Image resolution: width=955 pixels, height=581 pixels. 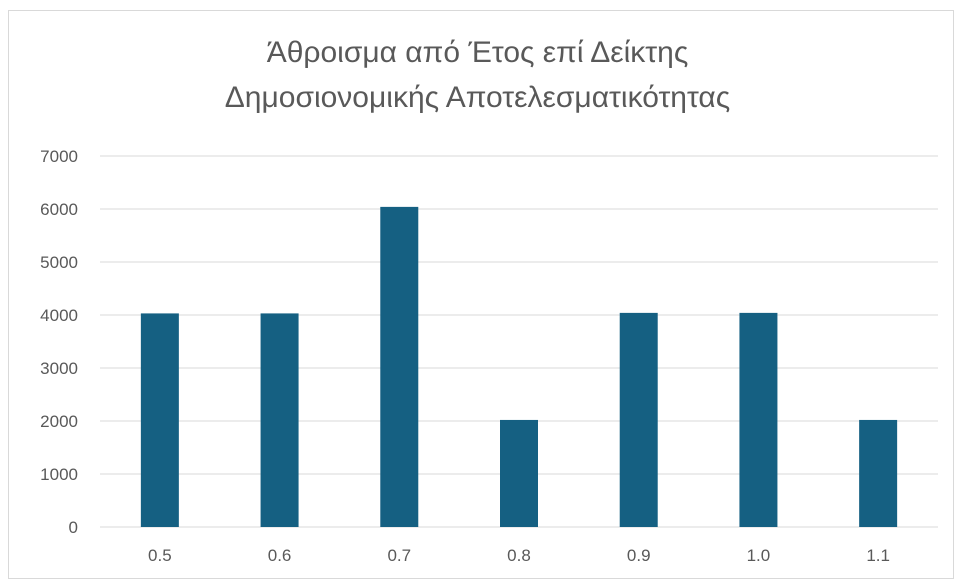 What do you see at coordinates (878, 555) in the screenshot?
I see `x-tick-label: 1.1` at bounding box center [878, 555].